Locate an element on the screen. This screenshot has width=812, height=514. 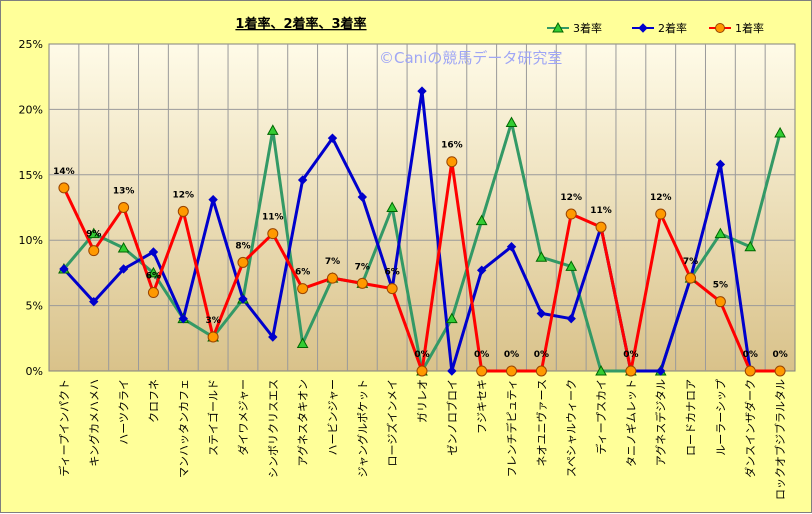
y-tick-label: 0% is located at coordinates (34, 371).